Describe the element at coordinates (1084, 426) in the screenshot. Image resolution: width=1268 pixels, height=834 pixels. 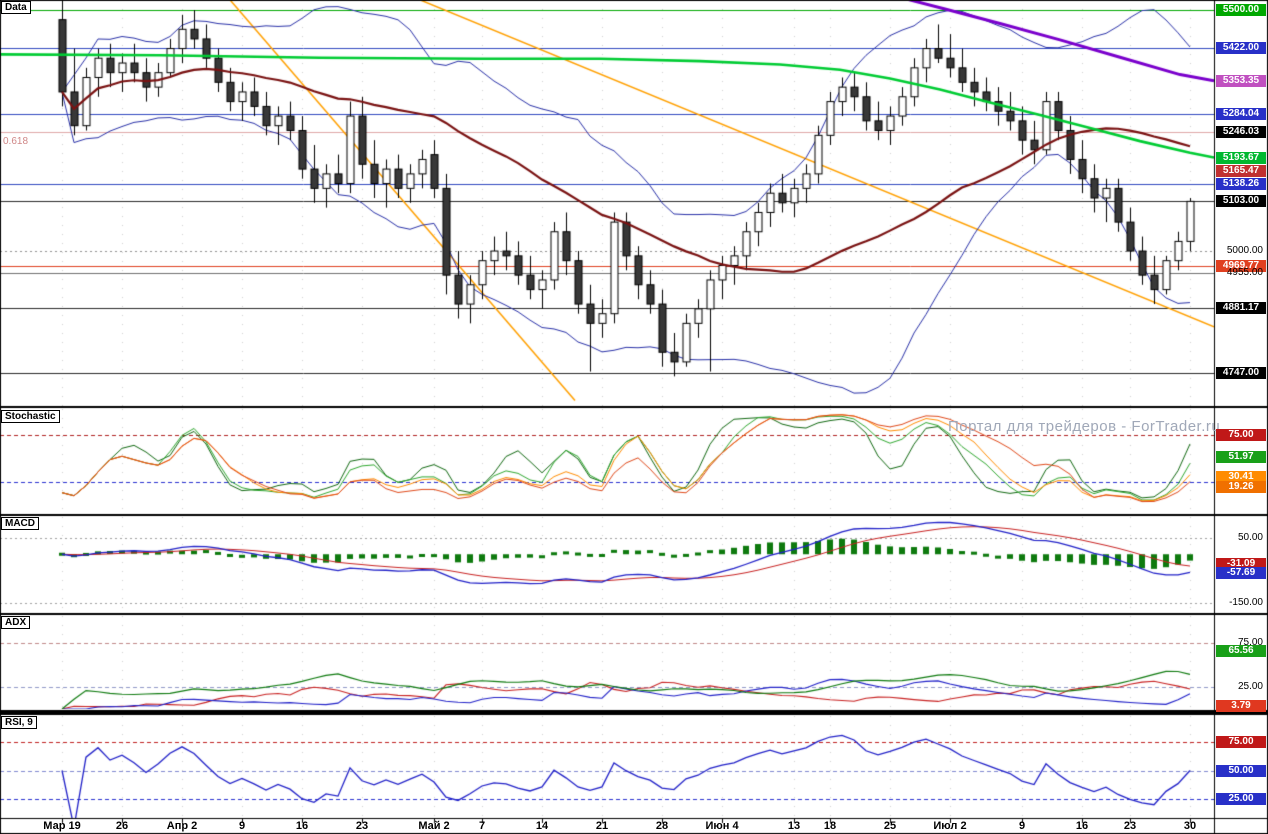
I see `watermark-text: Портал для трейдеров - ForTrader.ru` at that location.